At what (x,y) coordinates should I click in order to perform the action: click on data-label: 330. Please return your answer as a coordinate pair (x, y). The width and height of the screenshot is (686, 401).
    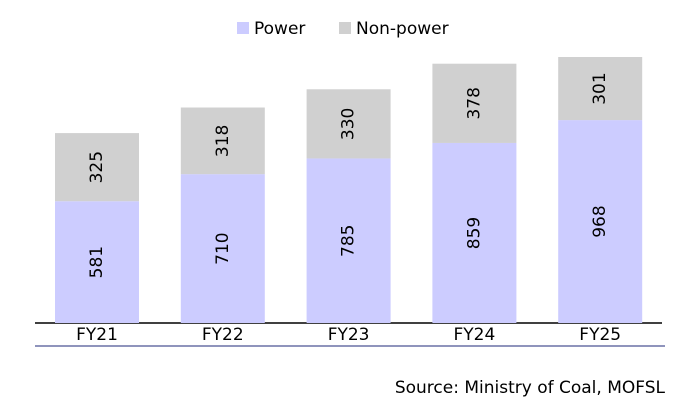
    Looking at the image, I should click on (349, 124).